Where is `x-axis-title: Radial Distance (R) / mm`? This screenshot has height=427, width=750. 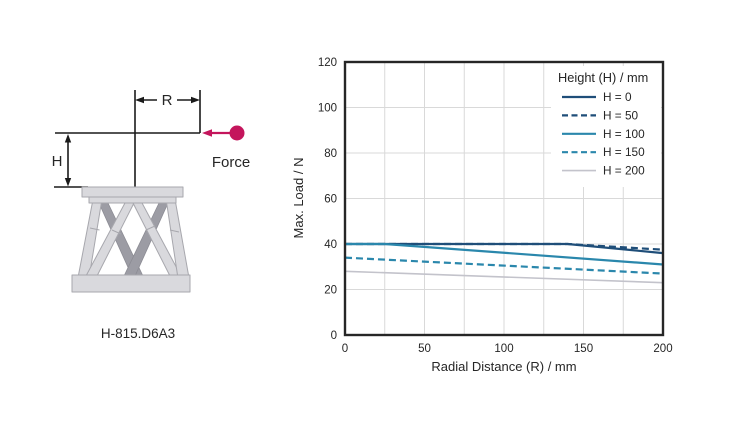
x-axis-title: Radial Distance (R) / mm is located at coordinates (503, 366).